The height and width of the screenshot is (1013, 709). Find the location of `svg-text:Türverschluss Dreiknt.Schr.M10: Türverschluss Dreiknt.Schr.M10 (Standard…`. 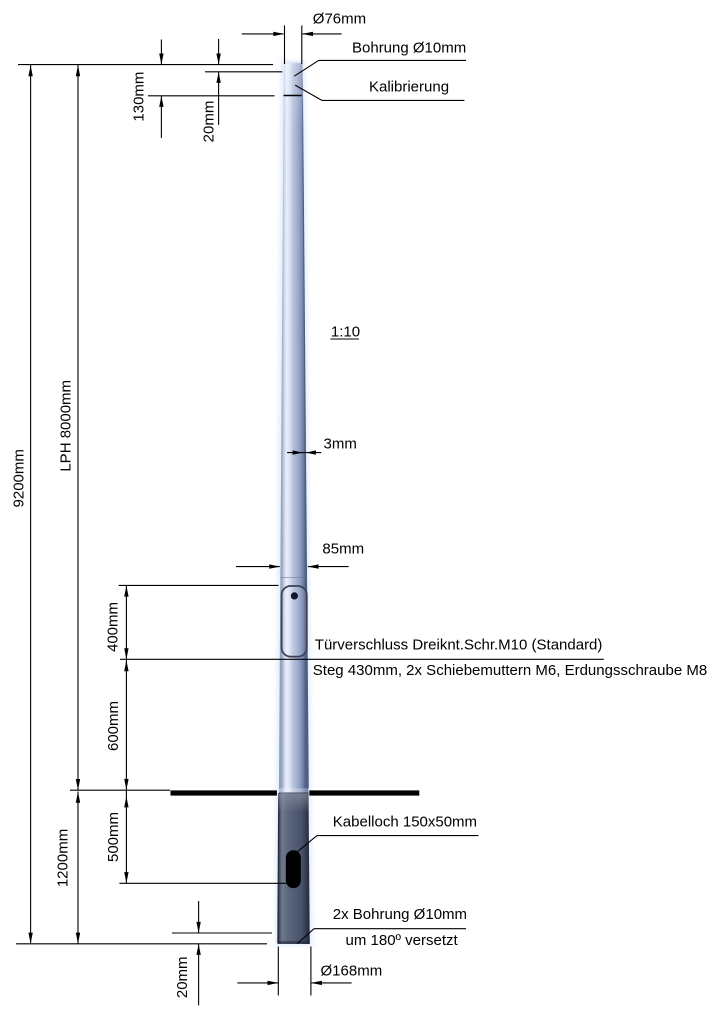

svg-text:Türverschluss Dreiknt.Schr.M10: Türverschluss Dreiknt.Schr.M10 (Standard… is located at coordinates (459, 645).